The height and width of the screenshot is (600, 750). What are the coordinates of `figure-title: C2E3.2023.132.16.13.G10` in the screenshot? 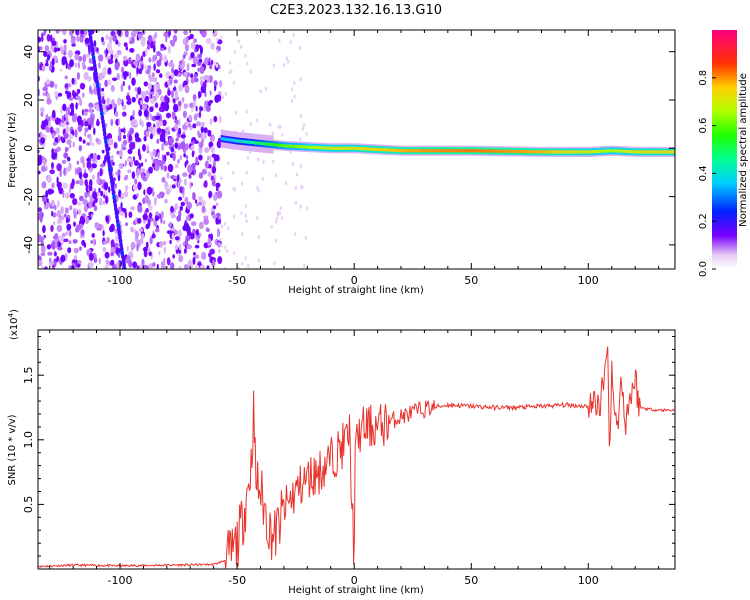 It's located at (356, 10).